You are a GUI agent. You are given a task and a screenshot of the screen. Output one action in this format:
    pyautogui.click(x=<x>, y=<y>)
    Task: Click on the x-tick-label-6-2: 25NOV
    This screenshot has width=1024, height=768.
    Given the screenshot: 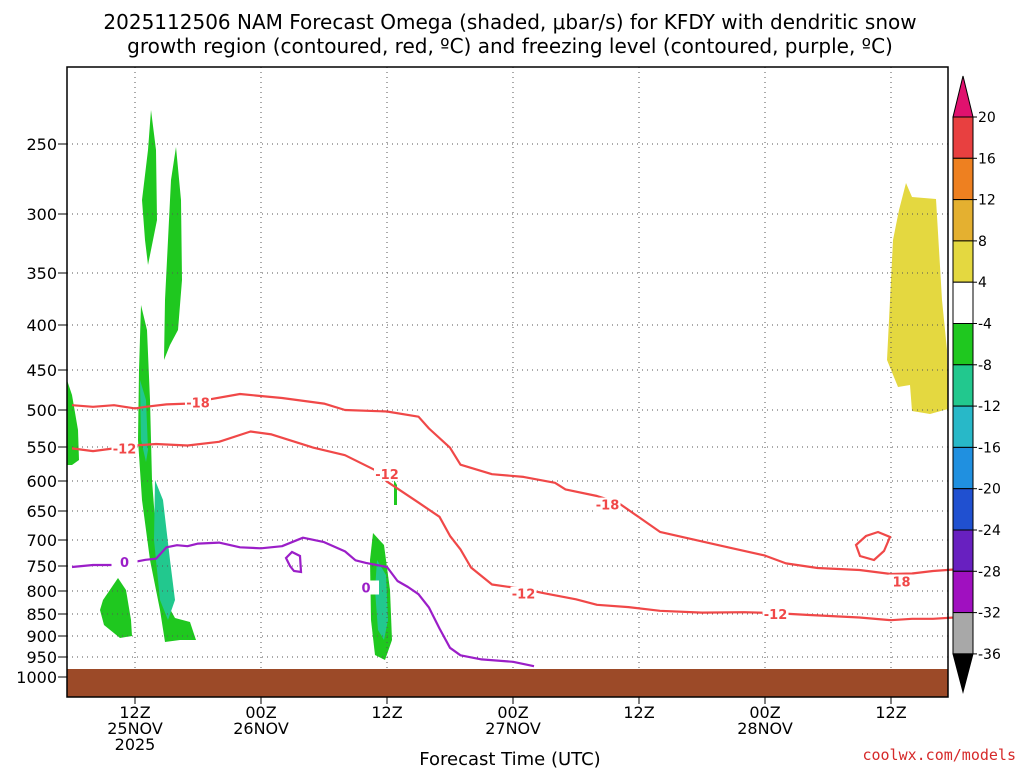 What is the action you would take?
    pyautogui.click(x=135, y=728)
    